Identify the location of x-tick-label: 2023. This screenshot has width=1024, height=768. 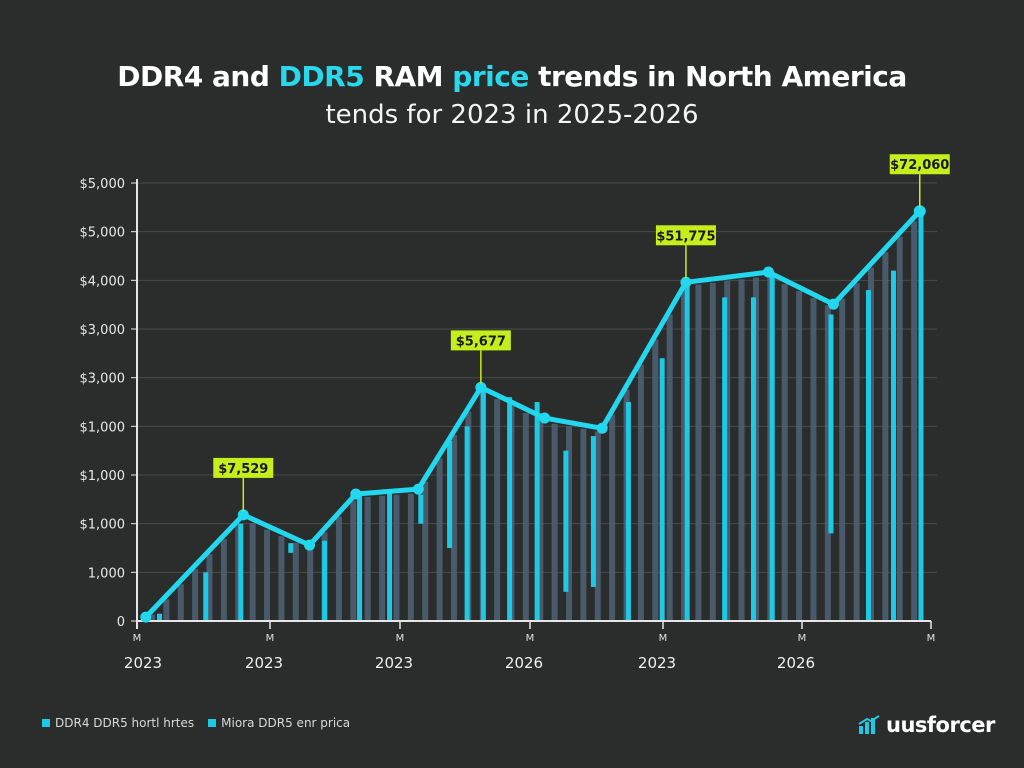
(657, 663).